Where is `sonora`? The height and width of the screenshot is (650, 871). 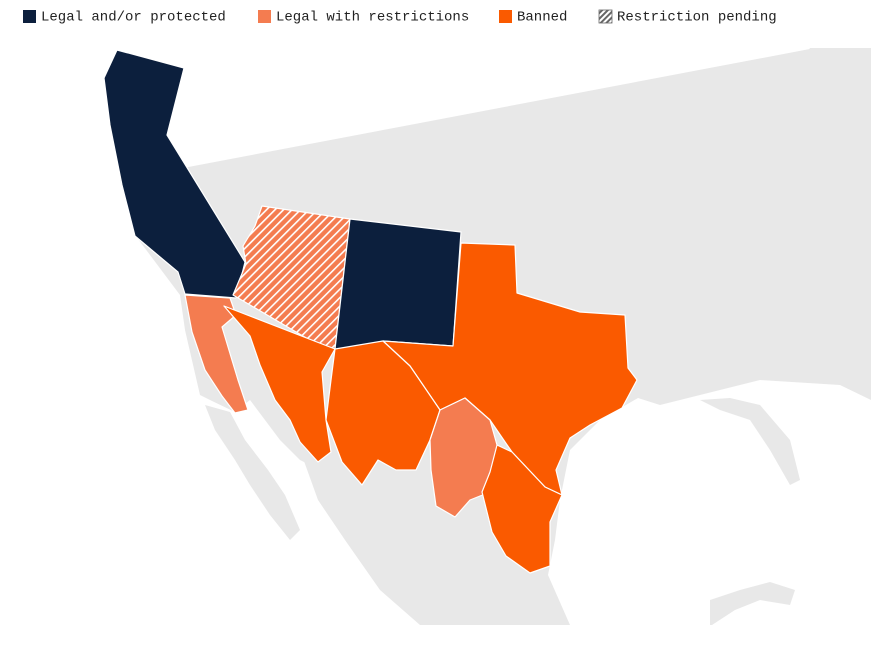
sonora is located at coordinates (279, 384).